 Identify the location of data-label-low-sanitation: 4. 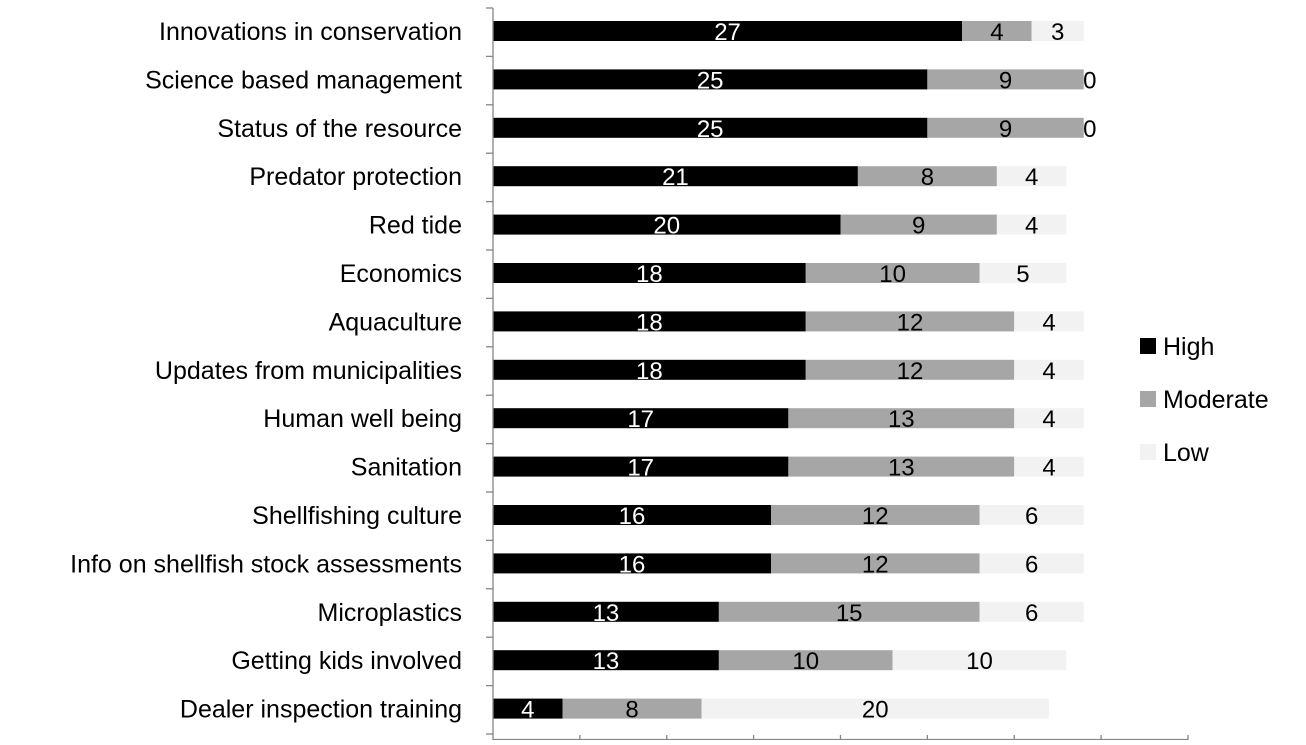
(1048, 468).